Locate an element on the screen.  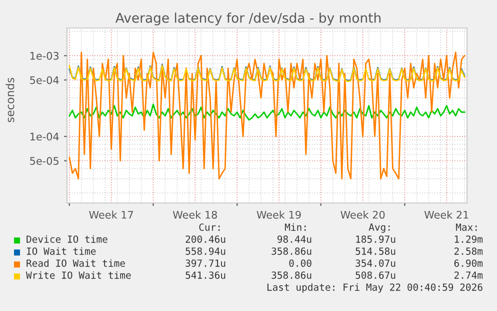
line-series is located at coordinates (267, 112).